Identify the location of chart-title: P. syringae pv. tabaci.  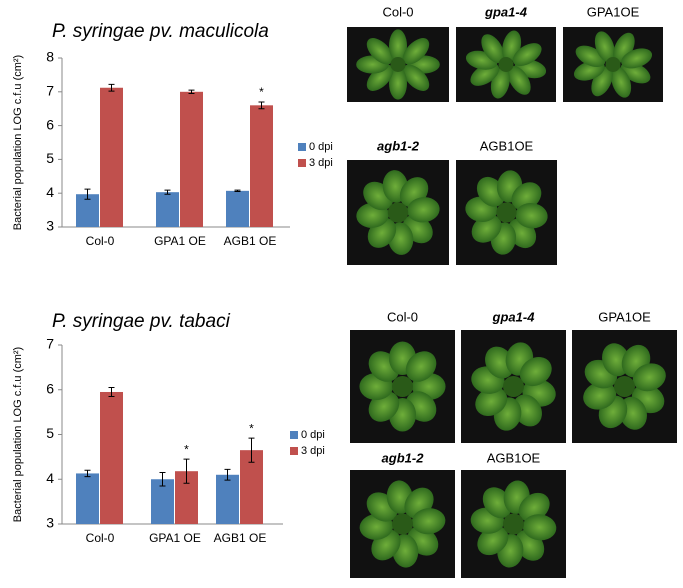
(141, 321).